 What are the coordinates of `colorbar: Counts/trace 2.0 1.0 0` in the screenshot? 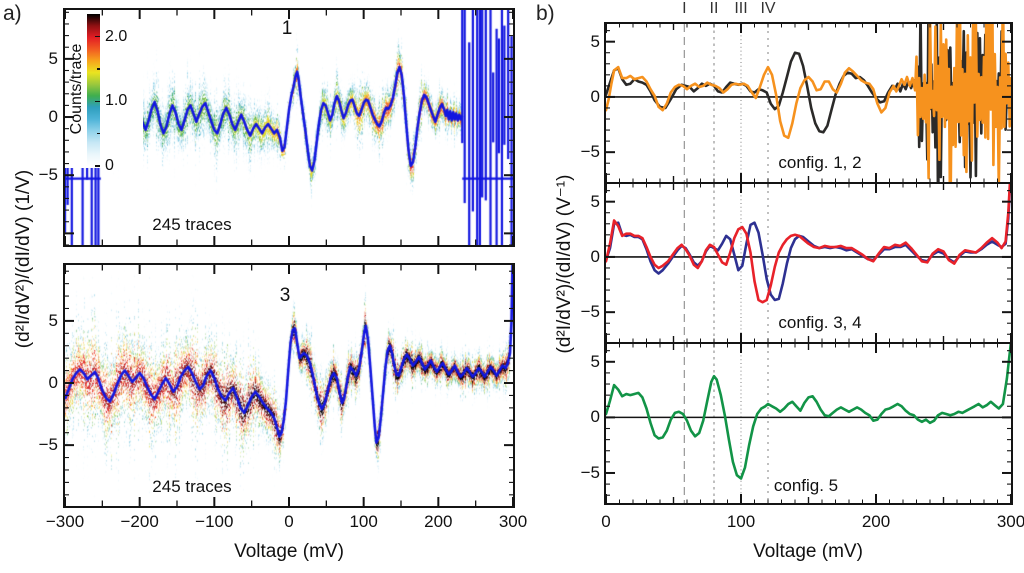 It's located at (104, 92).